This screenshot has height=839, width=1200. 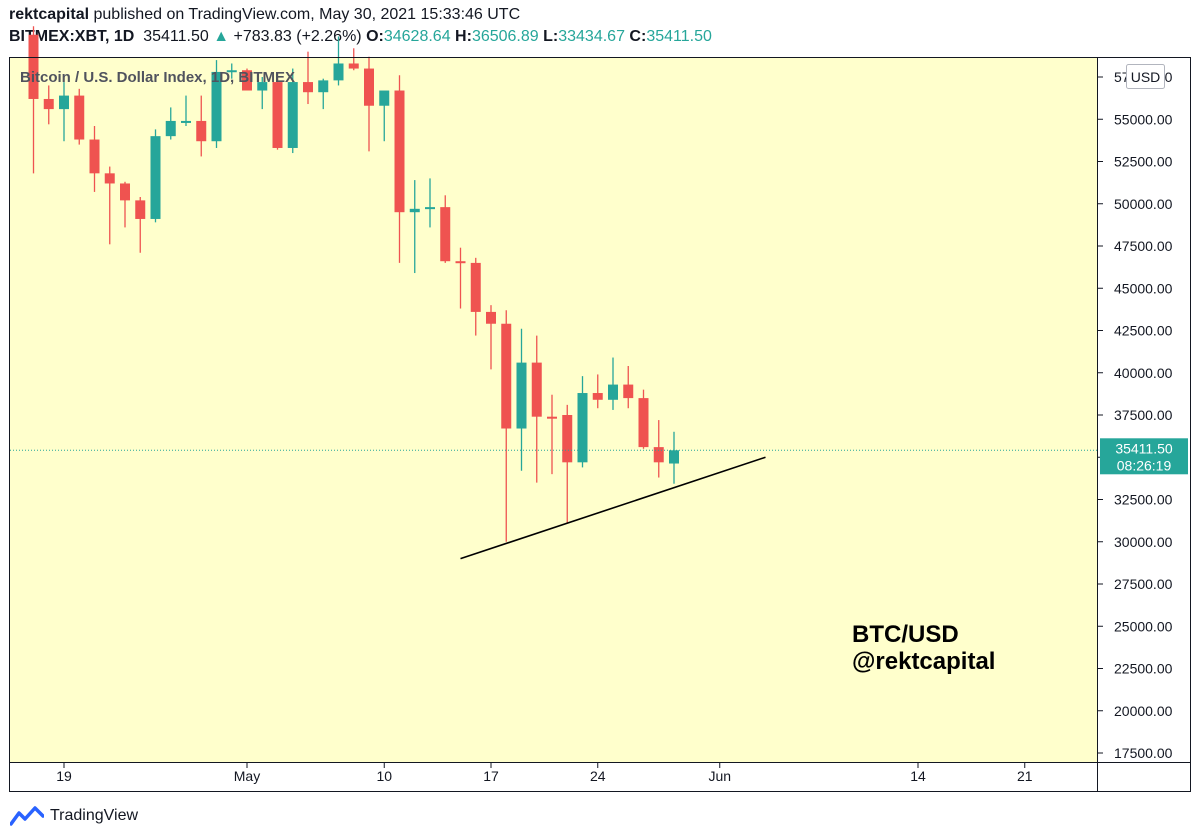 What do you see at coordinates (638, 36) in the screenshot?
I see `close-label: C:` at bounding box center [638, 36].